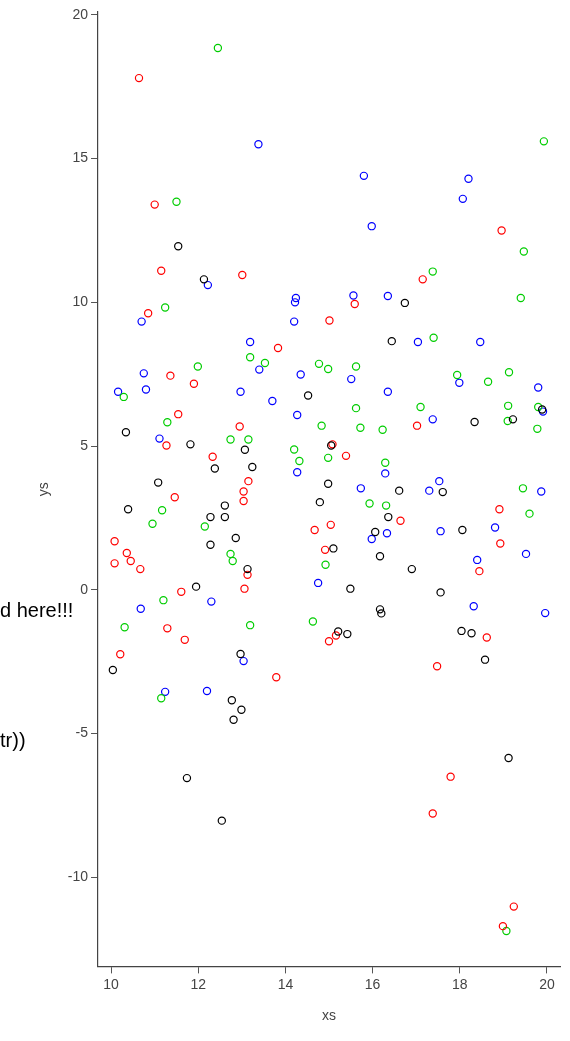 Image resolution: width=570 pixels, height=1041 pixels. I want to click on text: tr)), so click(13, 740).